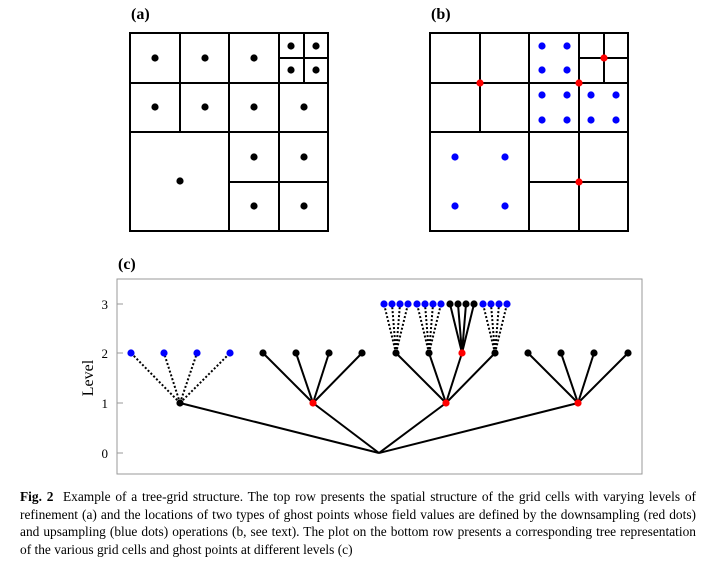 This screenshot has width=711, height=573. What do you see at coordinates (140, 14) in the screenshot?
I see `panel-label-a: (a)` at bounding box center [140, 14].